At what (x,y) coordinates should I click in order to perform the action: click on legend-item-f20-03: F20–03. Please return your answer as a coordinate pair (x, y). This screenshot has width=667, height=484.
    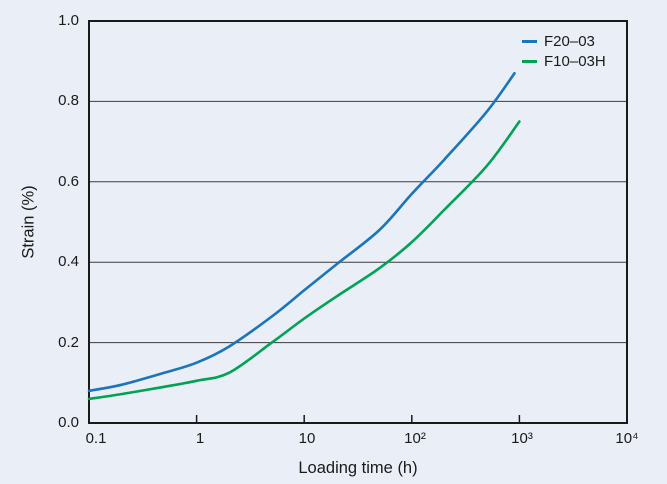
    Looking at the image, I should click on (564, 41).